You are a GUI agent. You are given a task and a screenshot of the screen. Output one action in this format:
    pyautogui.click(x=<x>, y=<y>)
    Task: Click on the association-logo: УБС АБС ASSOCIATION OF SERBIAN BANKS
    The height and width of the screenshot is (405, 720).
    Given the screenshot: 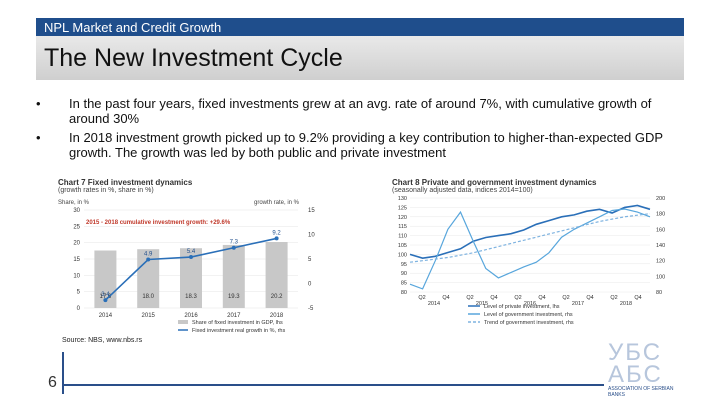 What is the action you would take?
    pyautogui.click(x=644, y=369)
    